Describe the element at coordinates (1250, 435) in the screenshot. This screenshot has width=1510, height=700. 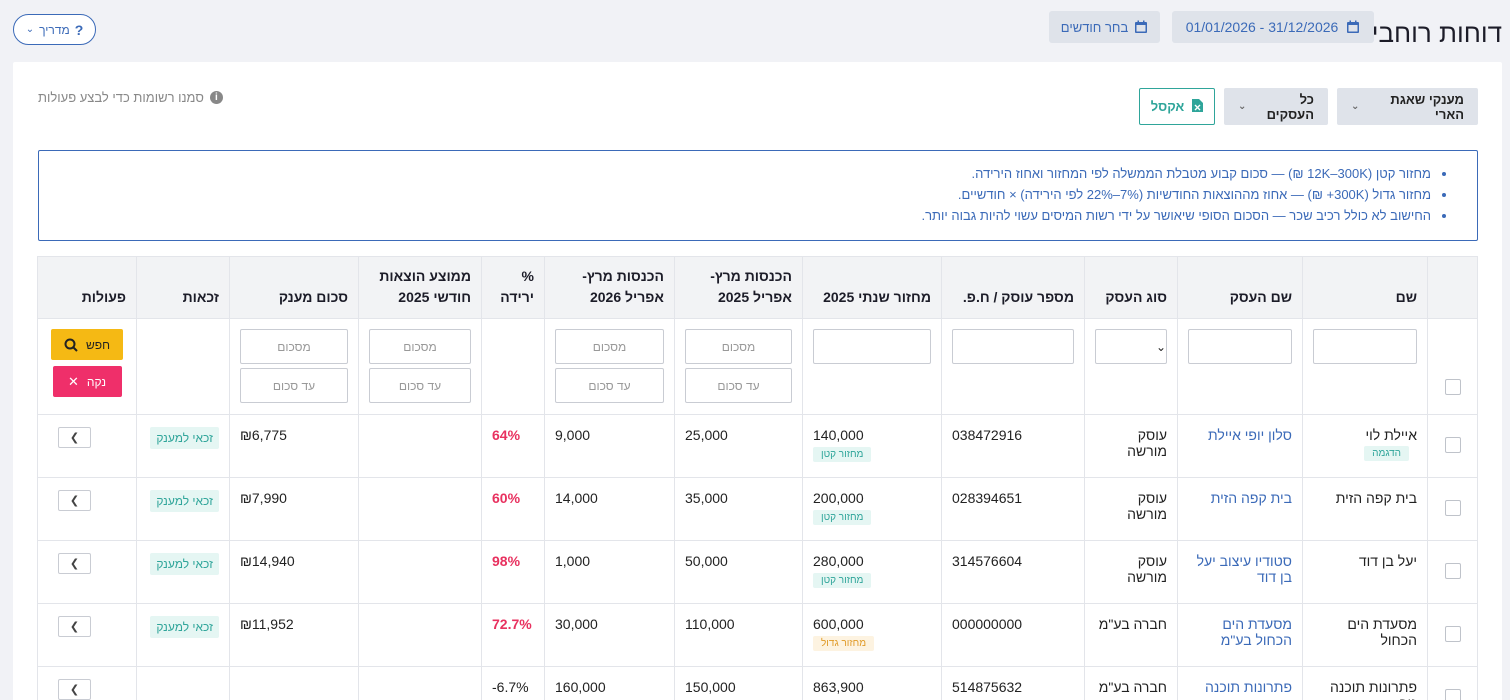
I see `business-link: סלון יופי איילת` at that location.